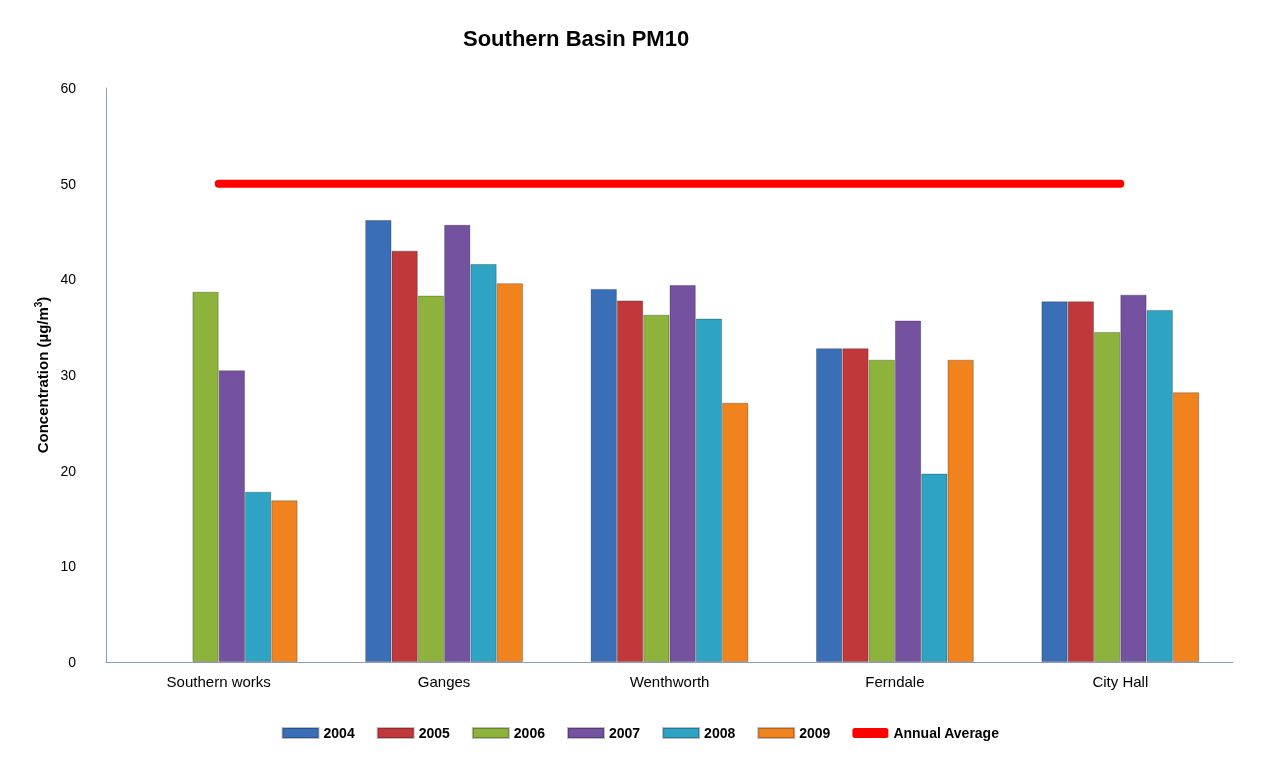 Image resolution: width=1281 pixels, height=765 pixels. Describe the element at coordinates (444, 681) in the screenshot. I see `x-tick-label: Ganges` at that location.